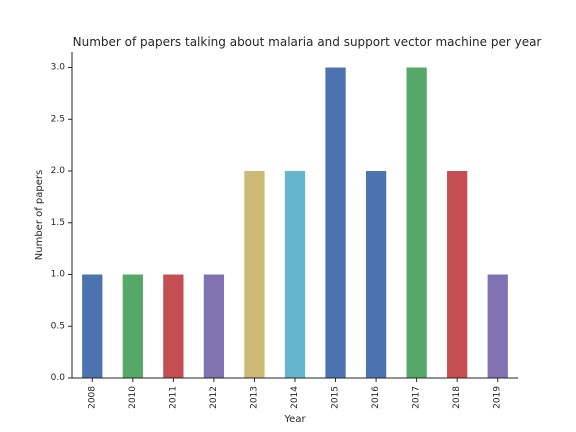  What do you see at coordinates (58, 171) in the screenshot?
I see `y-tick-label-2.0: 2.0` at bounding box center [58, 171].